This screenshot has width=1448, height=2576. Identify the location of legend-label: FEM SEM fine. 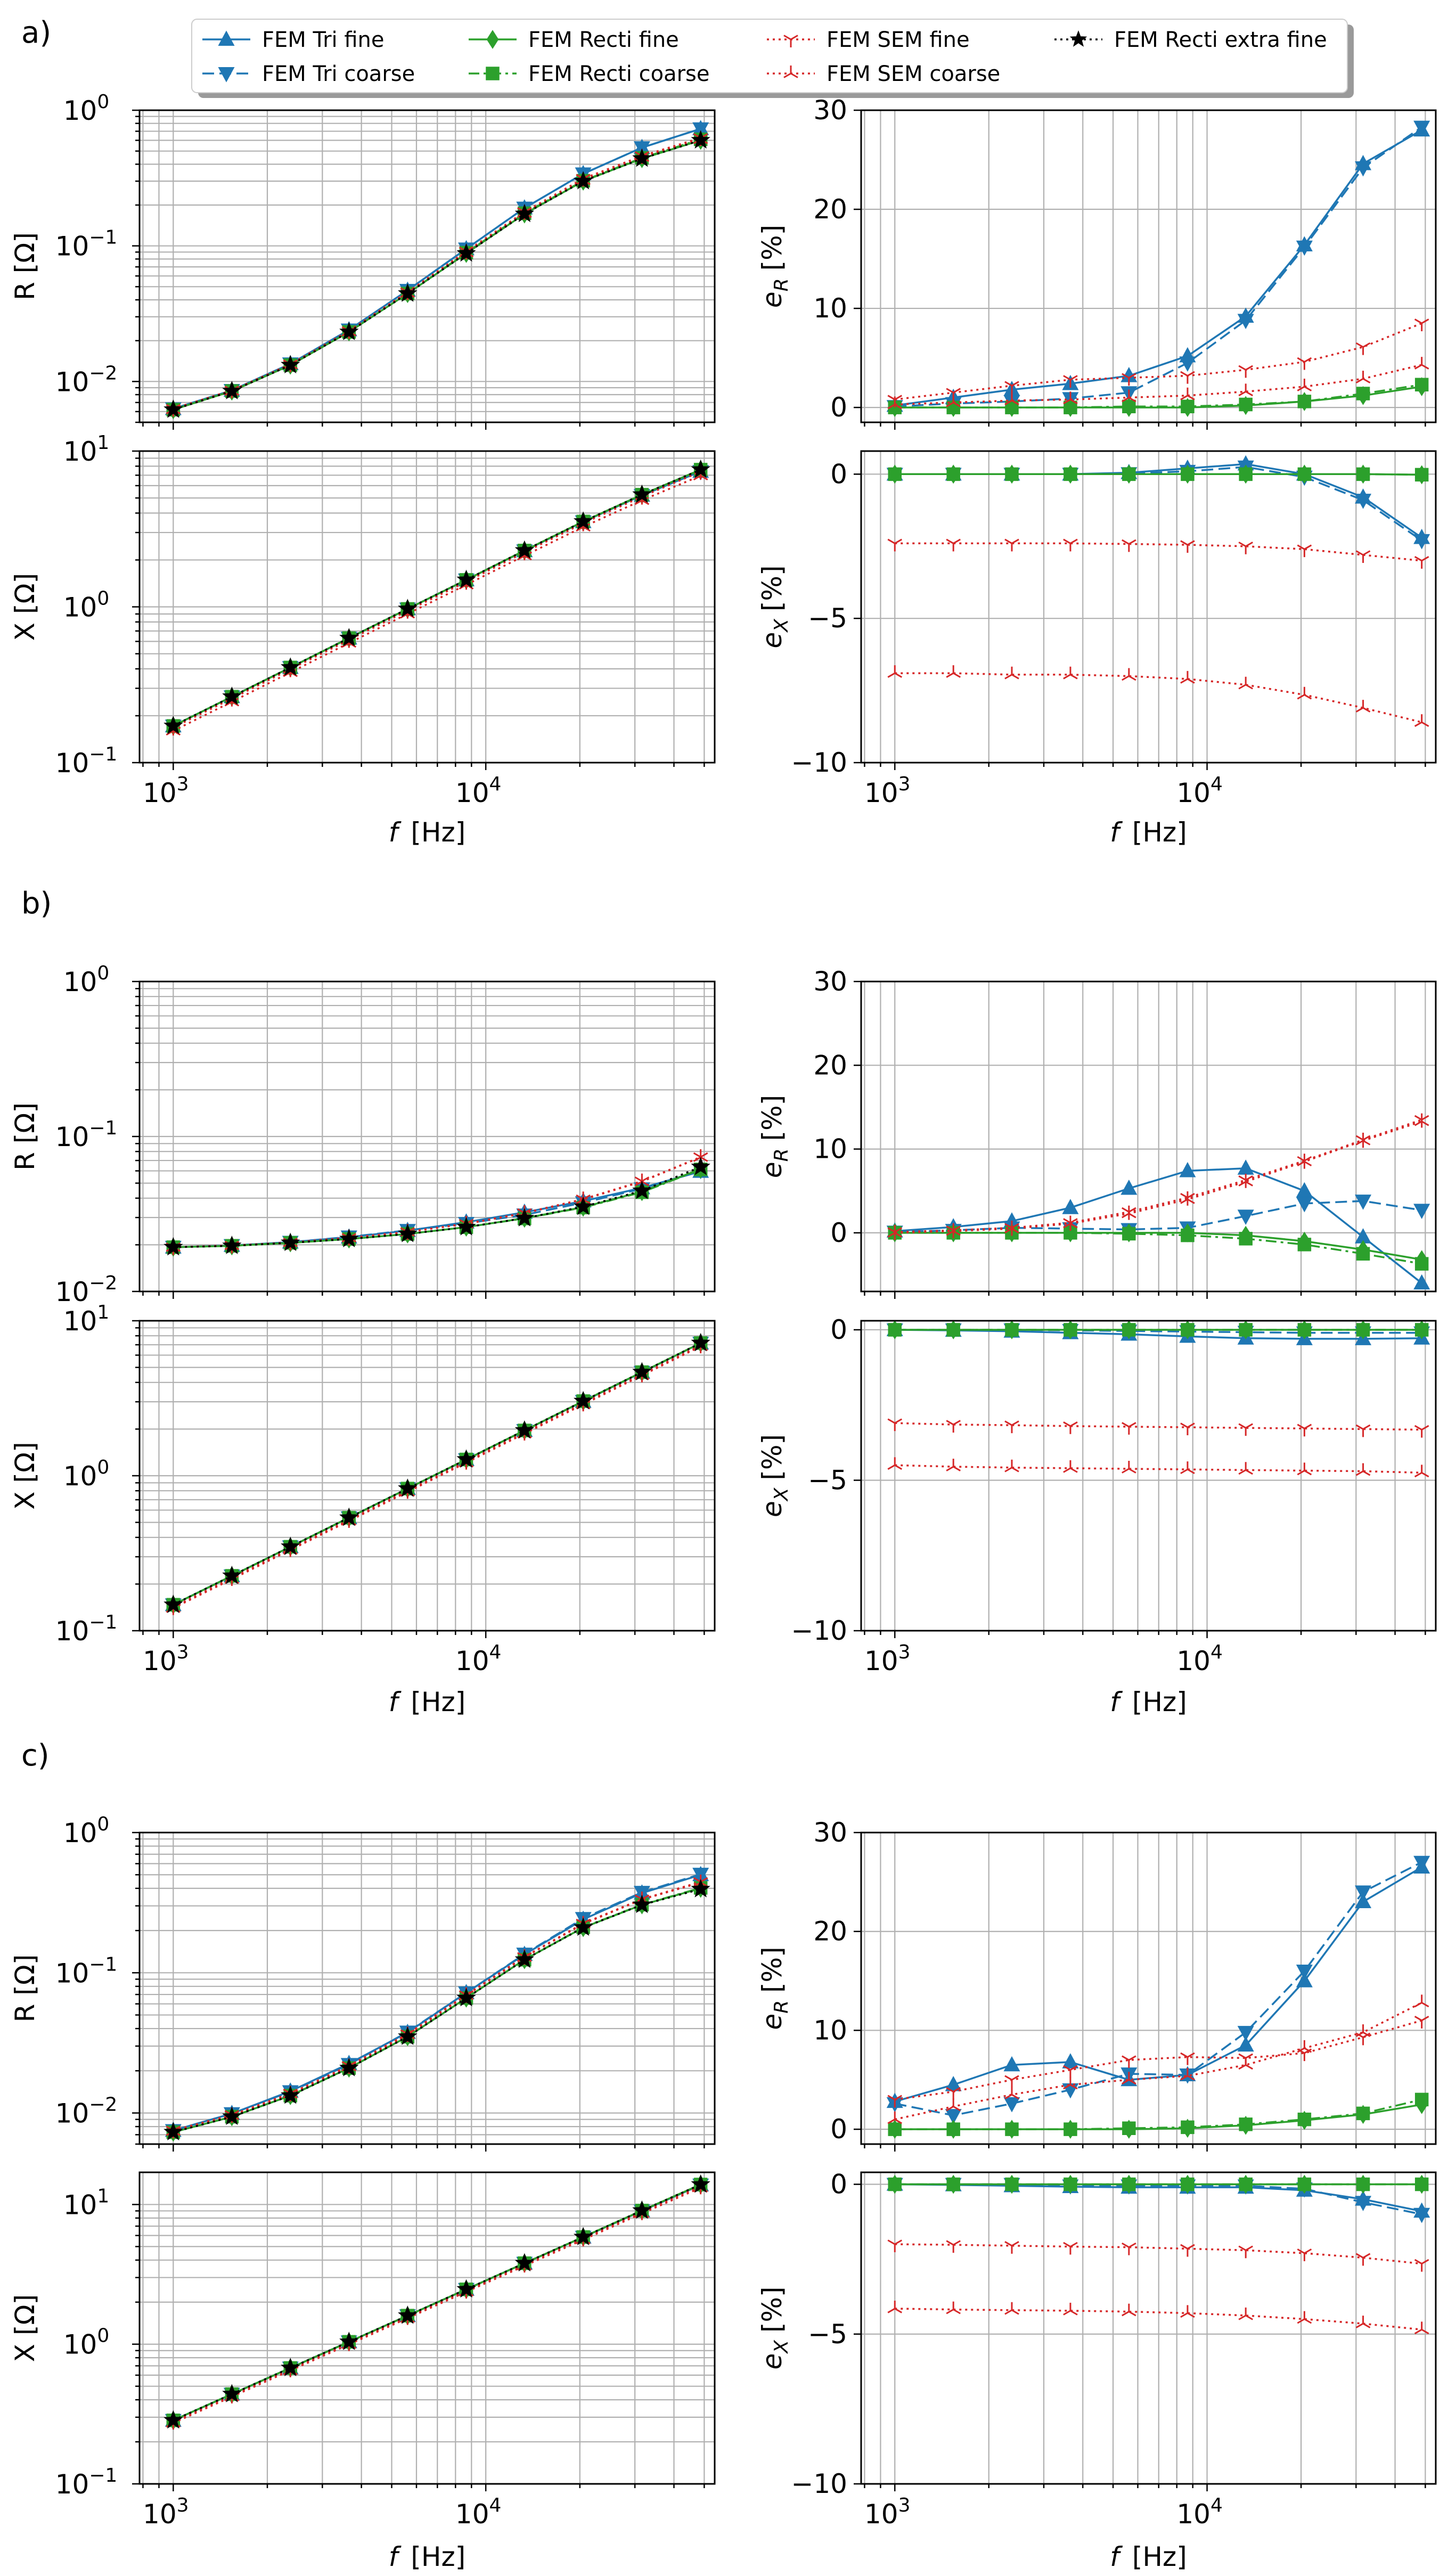
(898, 40).